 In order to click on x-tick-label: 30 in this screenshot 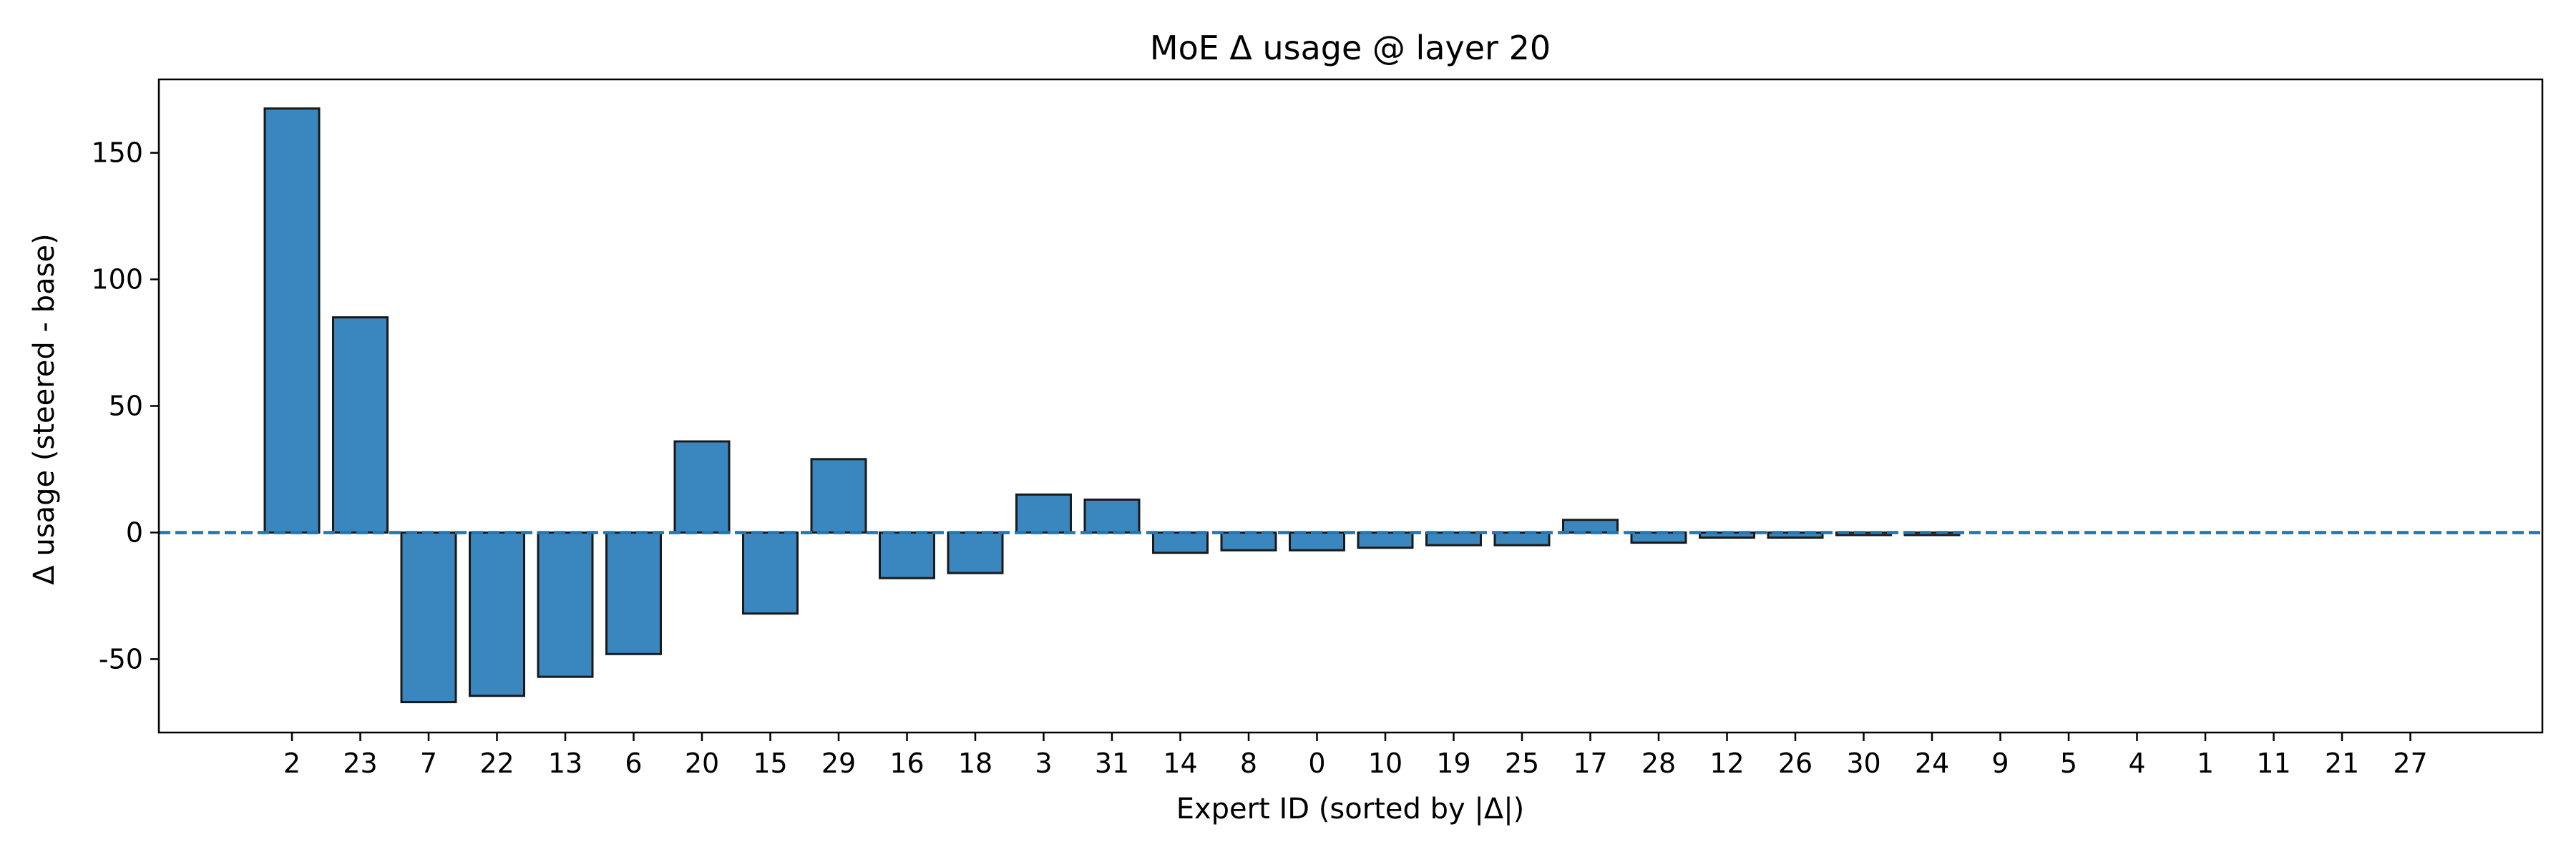, I will do `click(1863, 763)`.